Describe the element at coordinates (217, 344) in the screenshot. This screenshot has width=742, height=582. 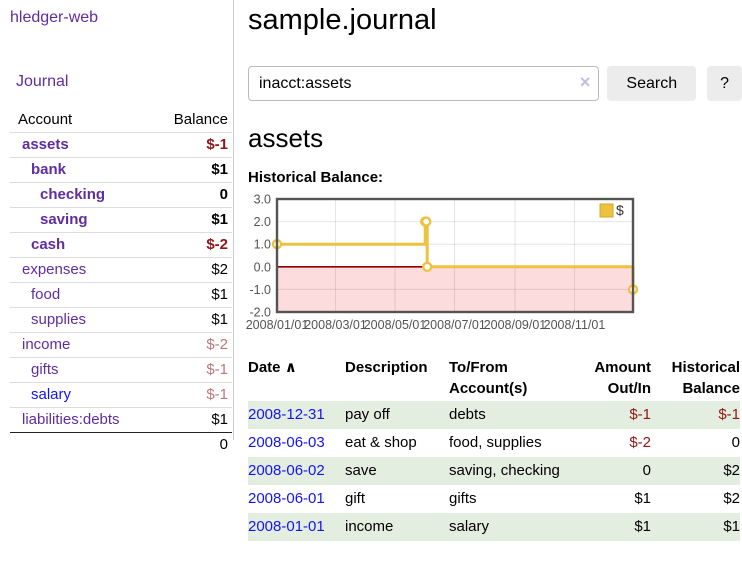
I see `account-balance: $-2` at that location.